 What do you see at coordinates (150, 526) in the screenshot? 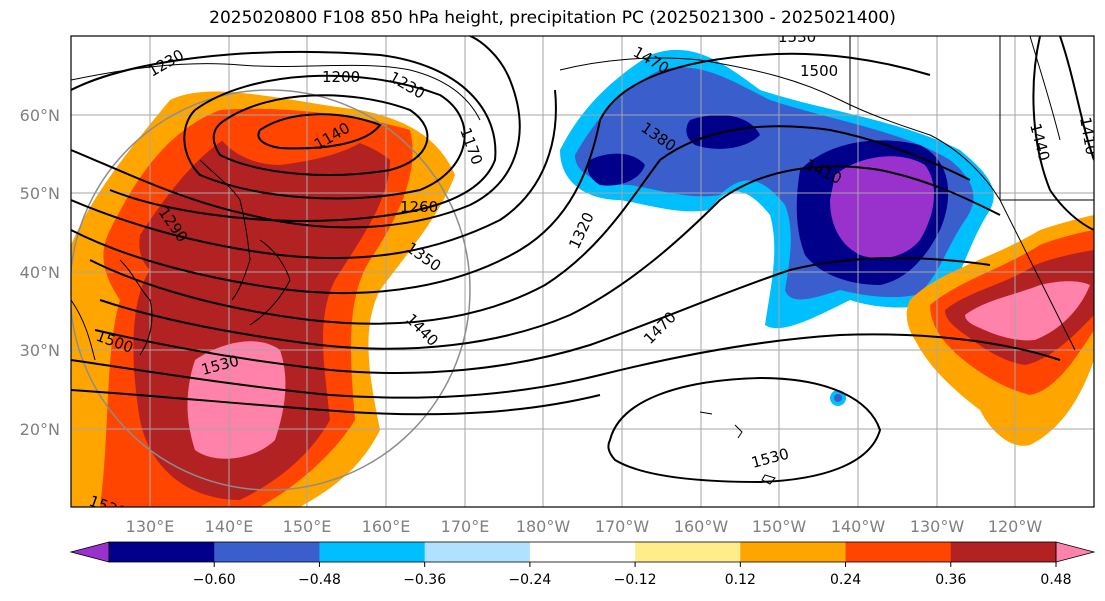
I see `lon-label: 130°E` at bounding box center [150, 526].